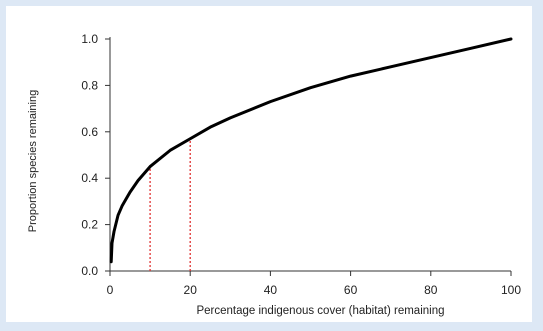  What do you see at coordinates (89, 132) in the screenshot?
I see `y-tick-label: 0.6` at bounding box center [89, 132].